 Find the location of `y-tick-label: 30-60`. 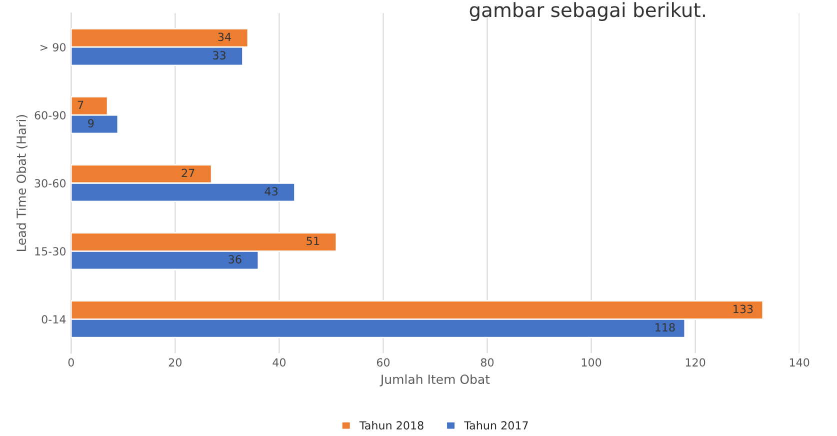

y-tick-label: 30-60 is located at coordinates (50, 183).